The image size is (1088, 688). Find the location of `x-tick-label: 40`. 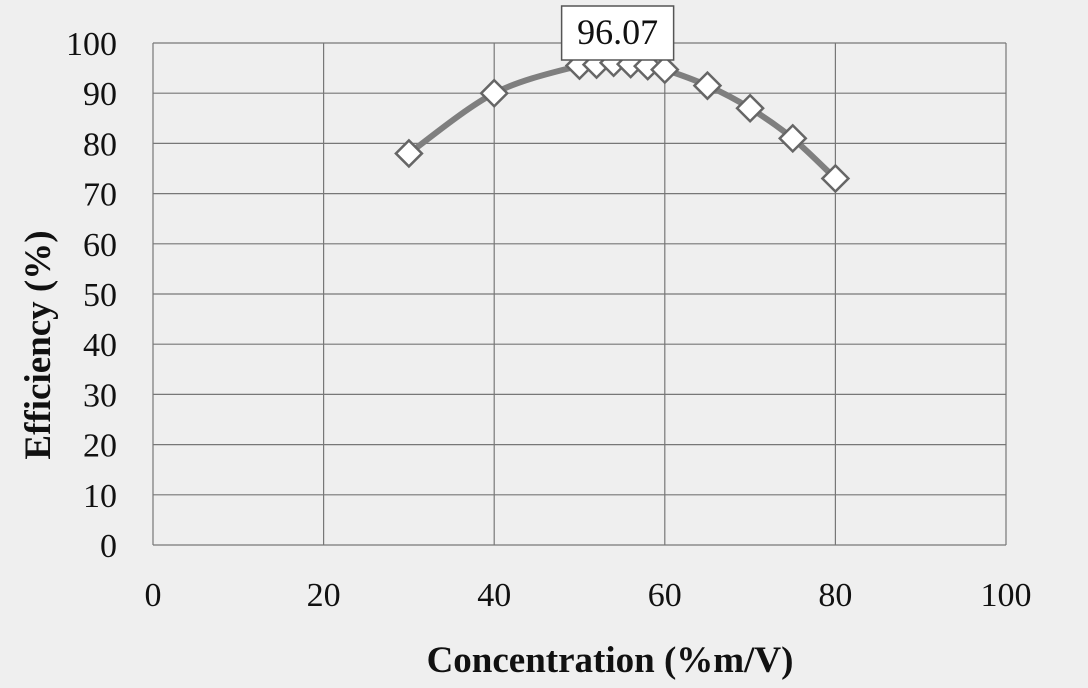

x-tick-label: 40 is located at coordinates (494, 595).